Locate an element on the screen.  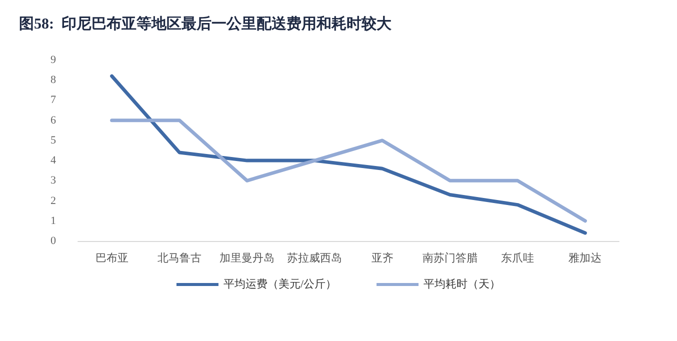
chart-title: 图58: 印尼巴布亚等地区最后一公里配送费用和耗时较大 is located at coordinates (205, 24).